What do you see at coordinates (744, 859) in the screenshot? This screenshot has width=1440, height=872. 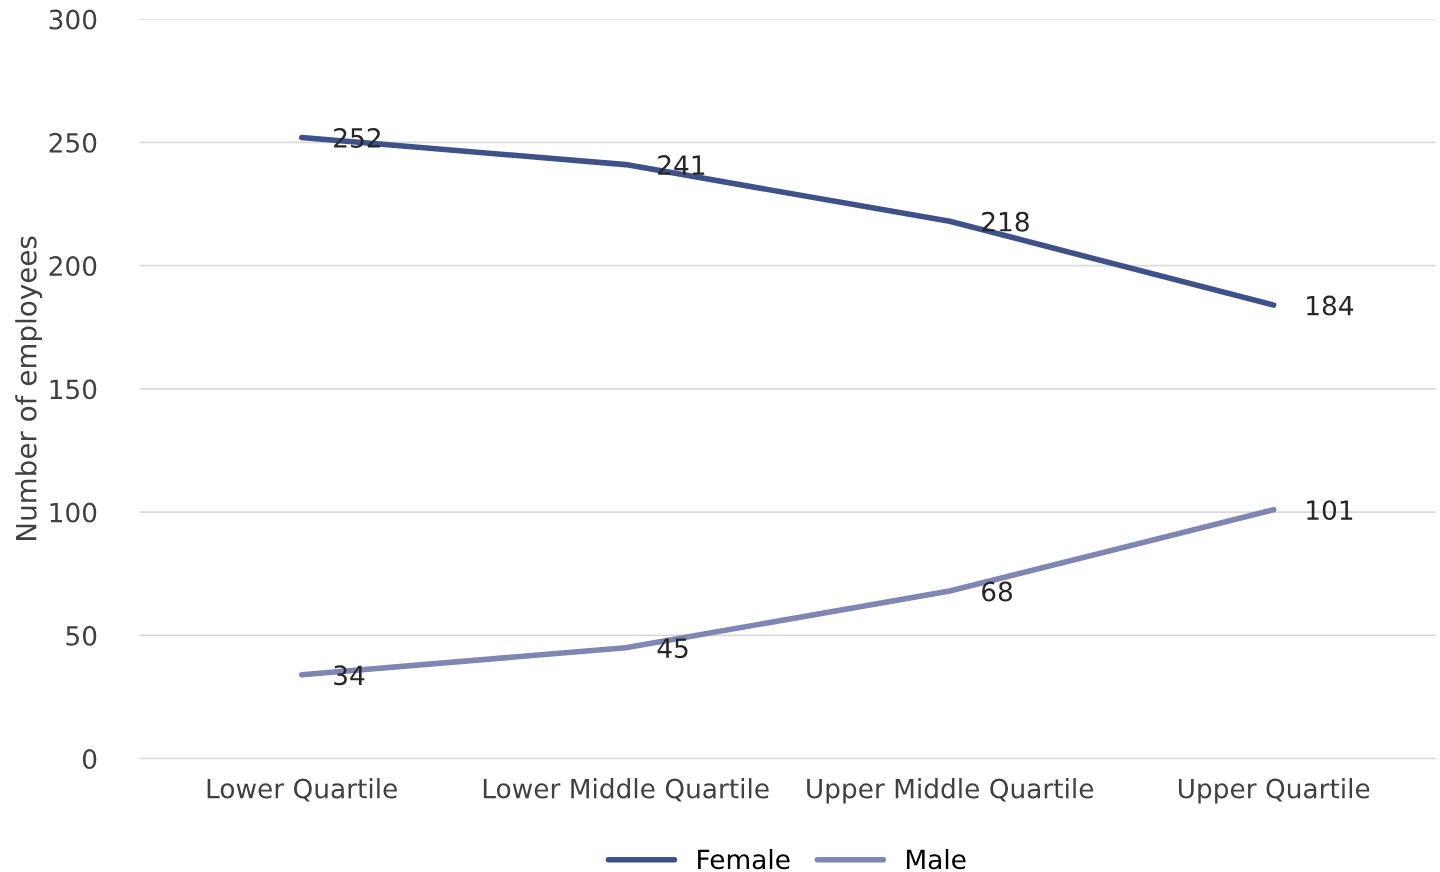 I see `legend-label: Female` at bounding box center [744, 859].